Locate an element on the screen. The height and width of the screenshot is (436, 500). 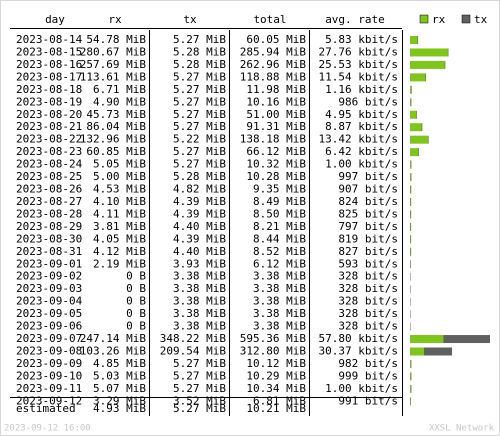
total: 10.16 MiB is located at coordinates (276, 101).